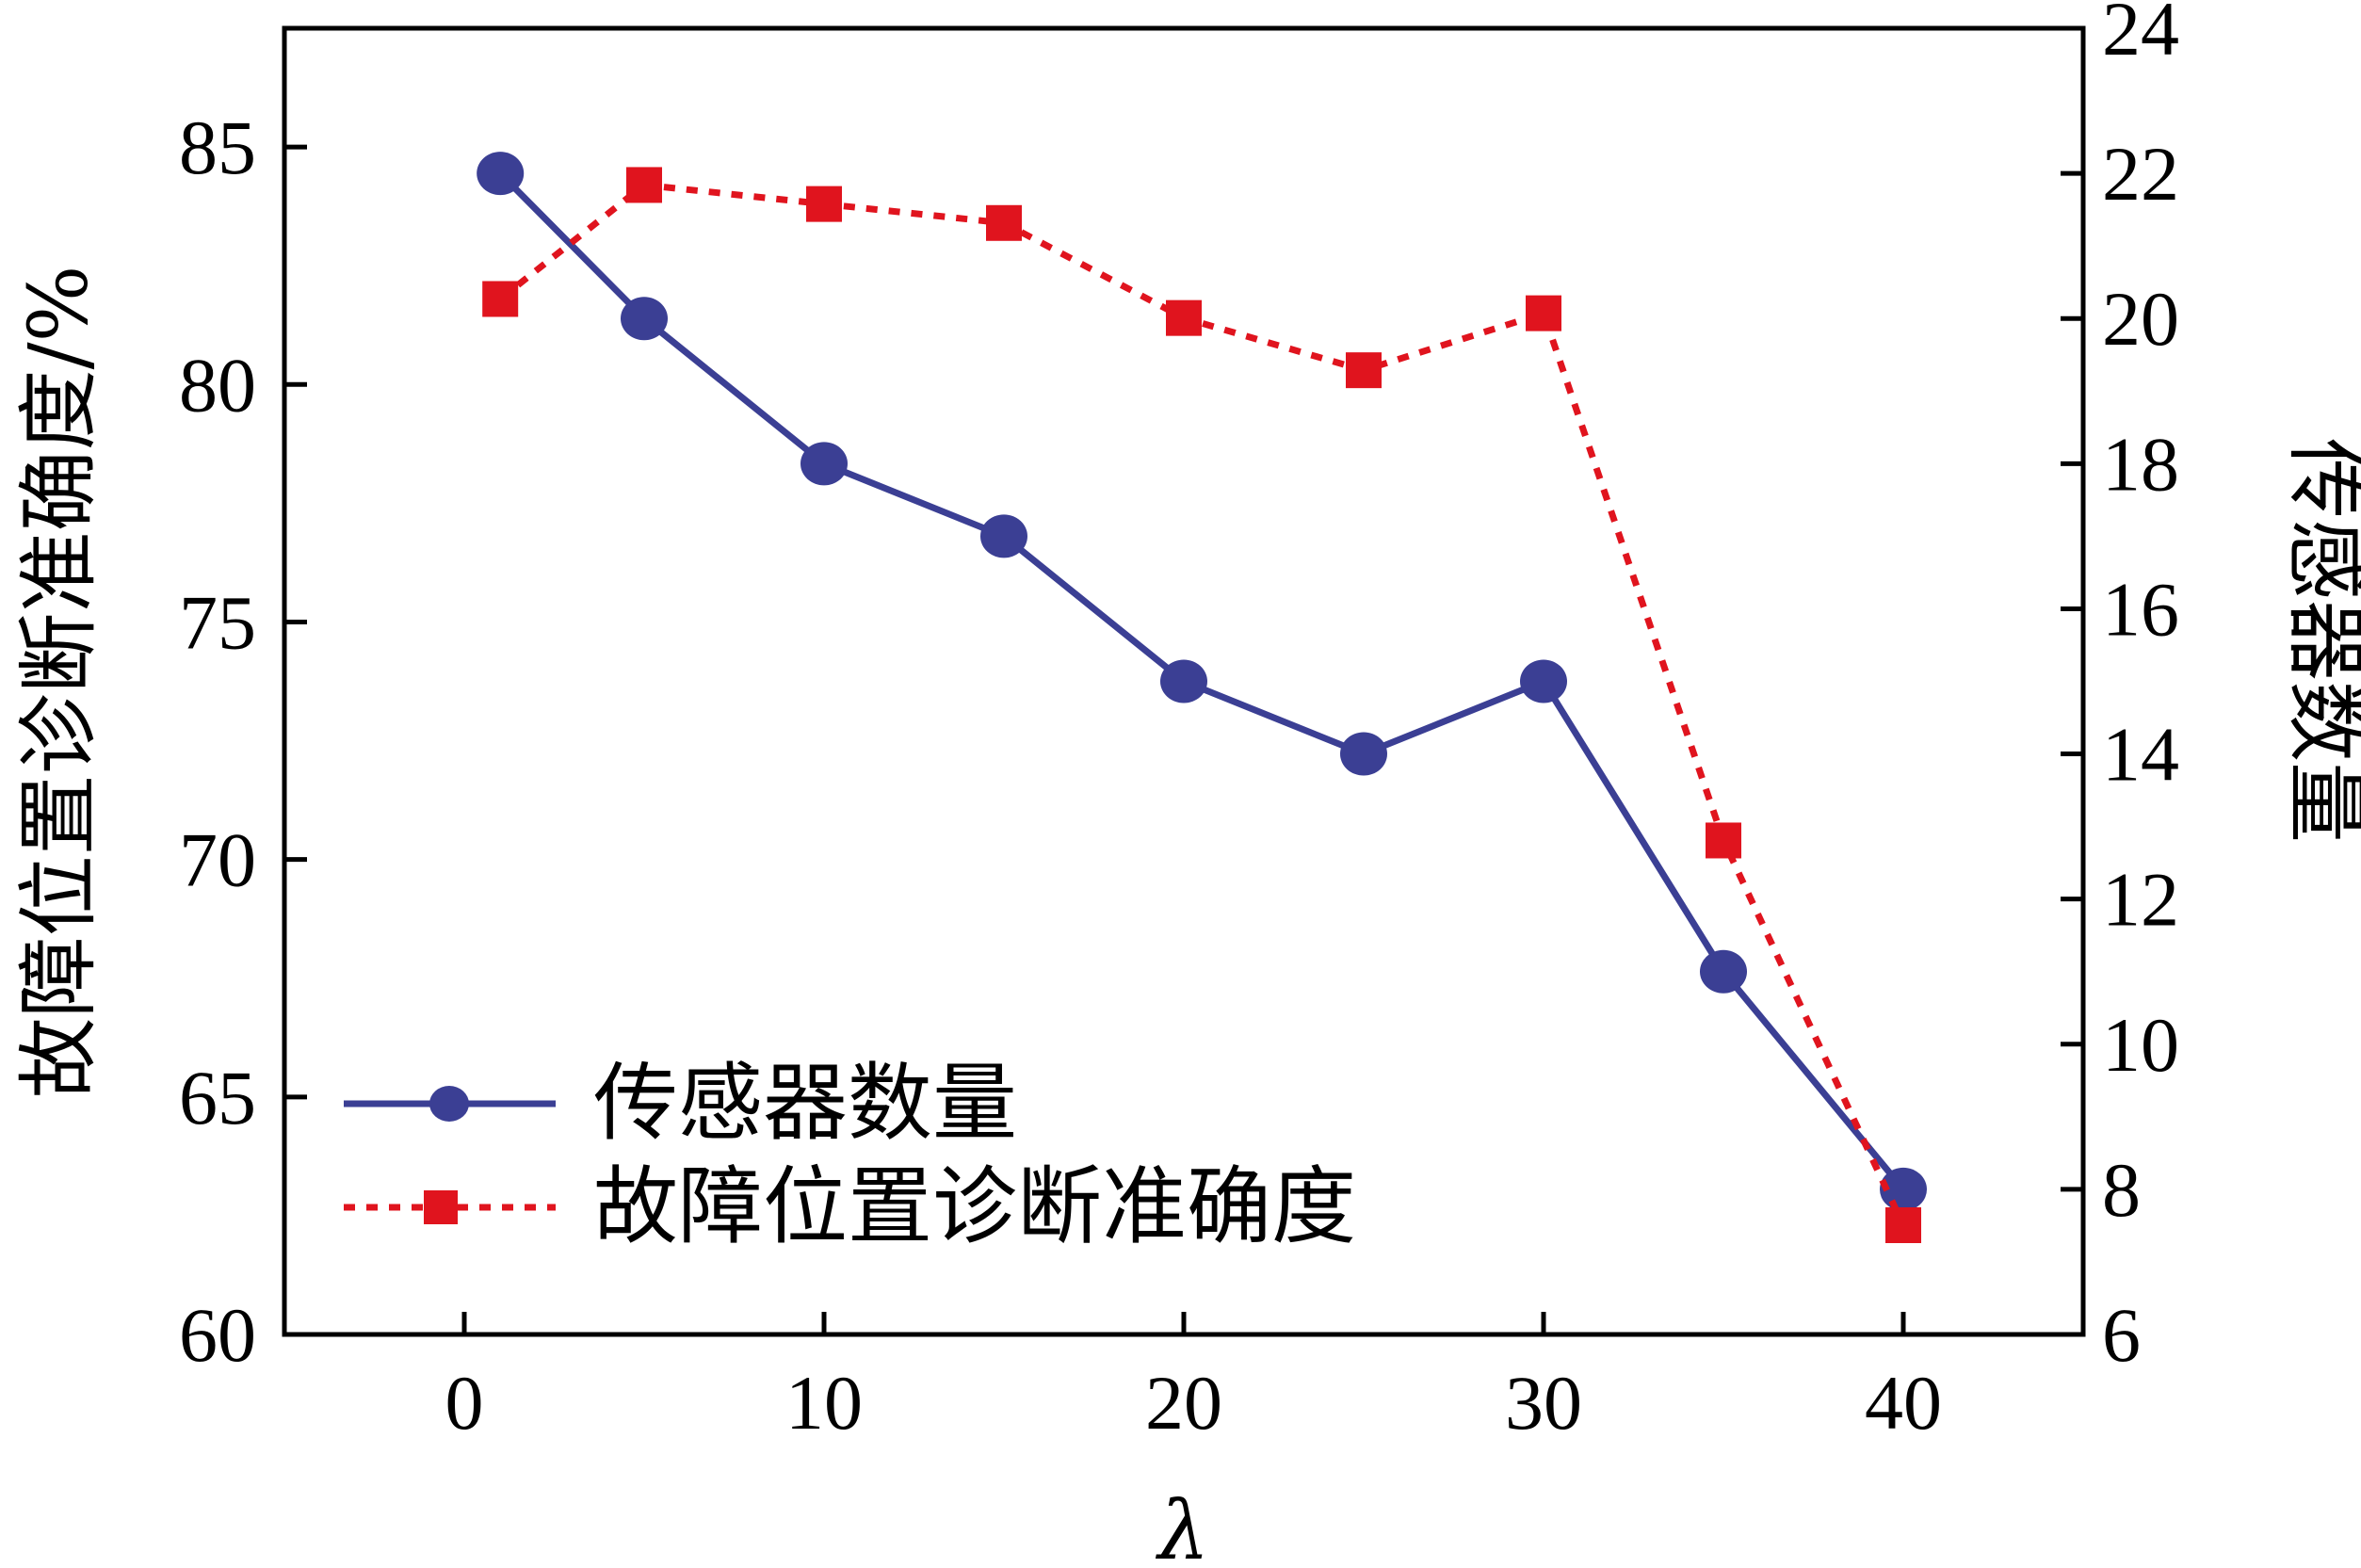 The width and height of the screenshot is (2361, 1568). What do you see at coordinates (2121, 1190) in the screenshot?
I see `y-right-tick-label: 8` at bounding box center [2121, 1190].